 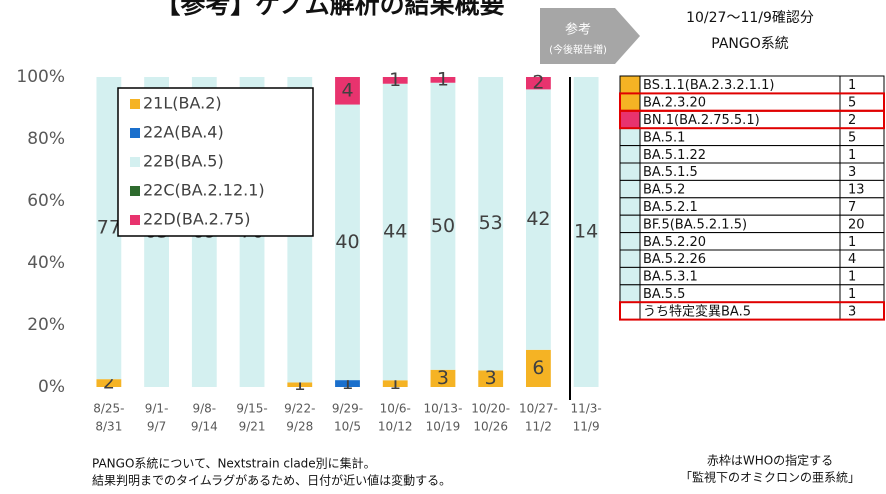 I want to click on table-count: 3, so click(x=852, y=172).